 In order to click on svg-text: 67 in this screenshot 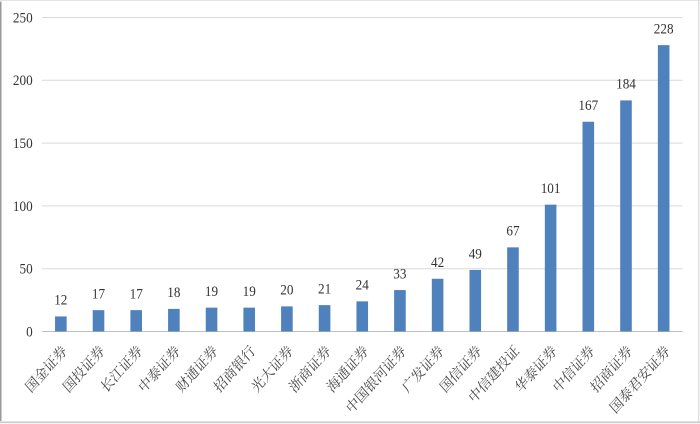, I will do `click(512, 231)`.